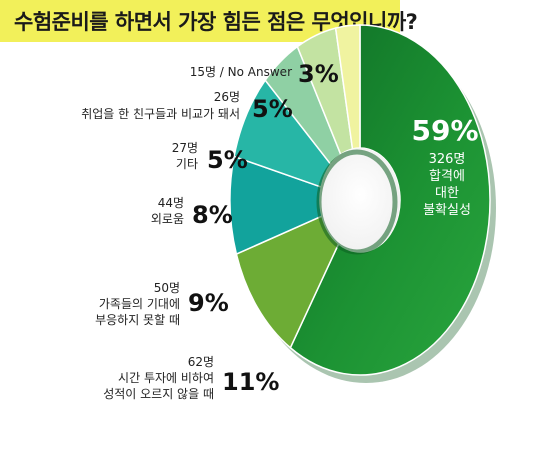  I want to click on donut-hole-rim, so click(357, 202).